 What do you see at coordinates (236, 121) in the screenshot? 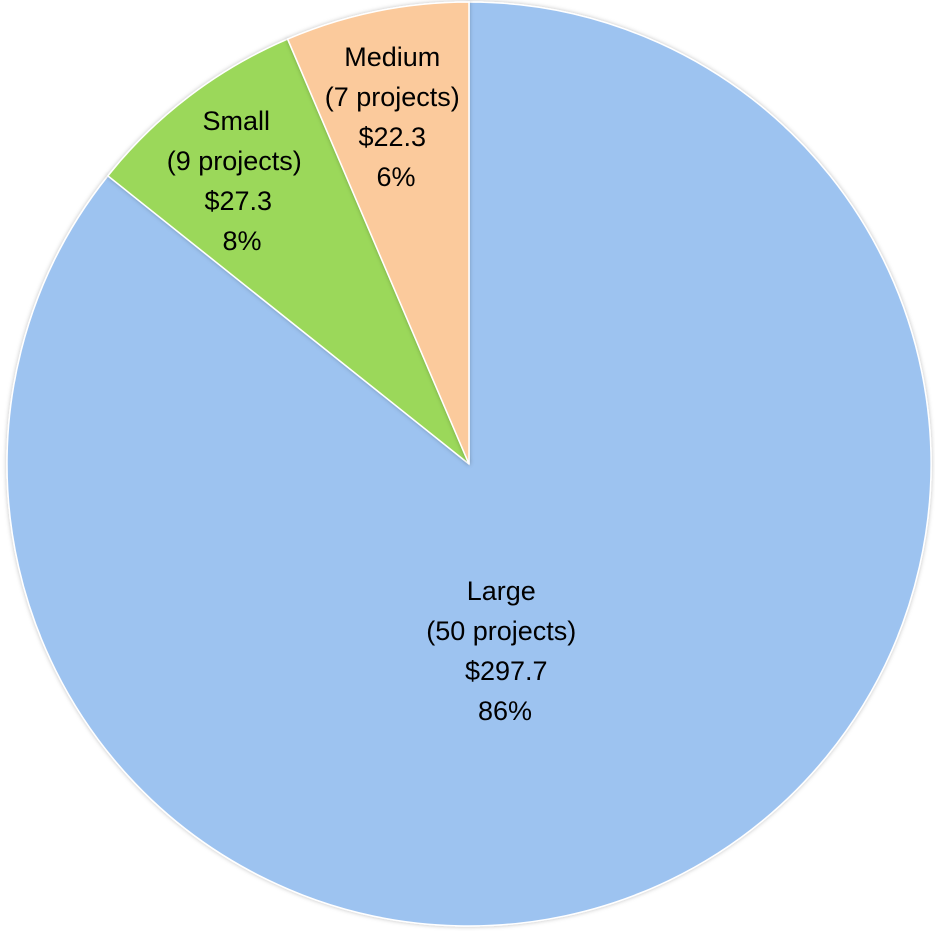
I see `slice-label-small-name: Small` at bounding box center [236, 121].